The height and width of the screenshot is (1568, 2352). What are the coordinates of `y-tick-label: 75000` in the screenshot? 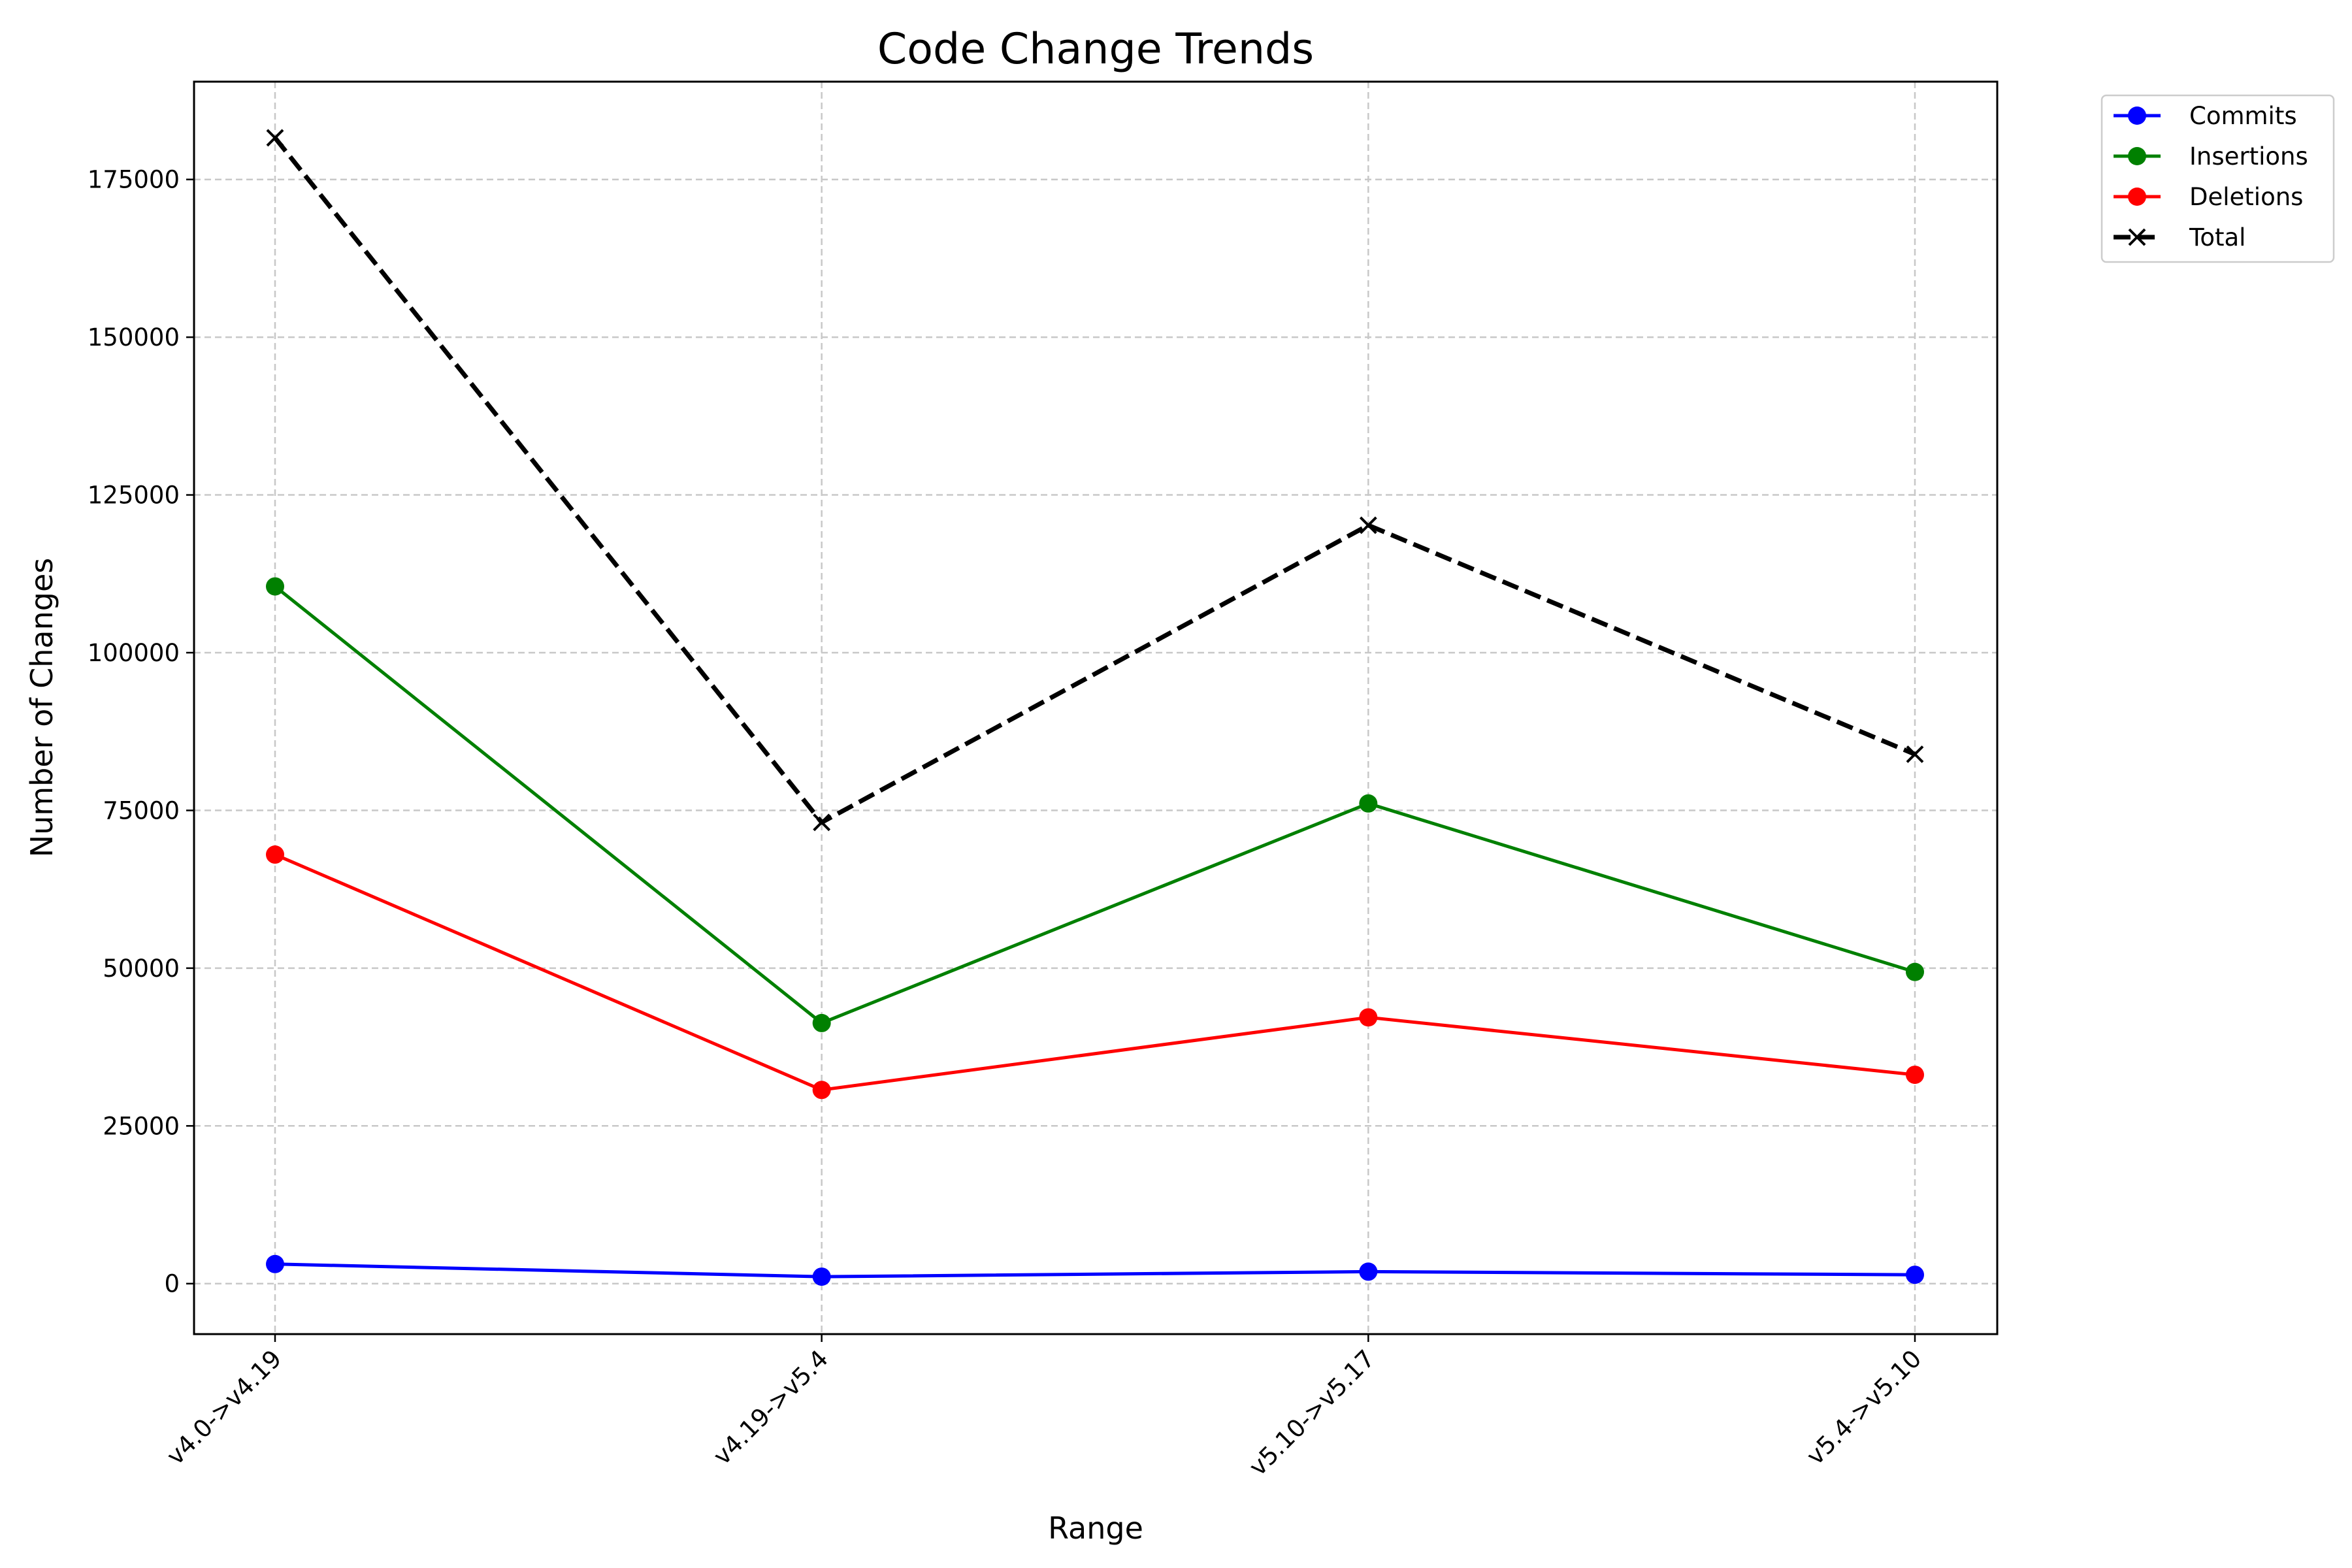 It's located at (141, 810).